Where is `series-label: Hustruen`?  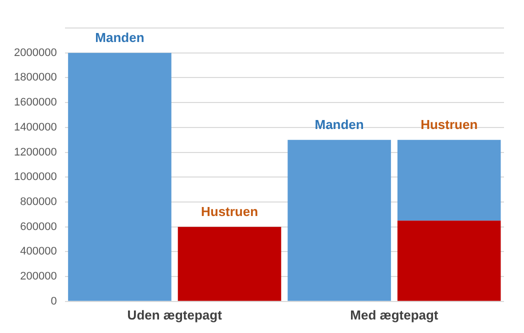 series-label: Hustruen is located at coordinates (229, 211).